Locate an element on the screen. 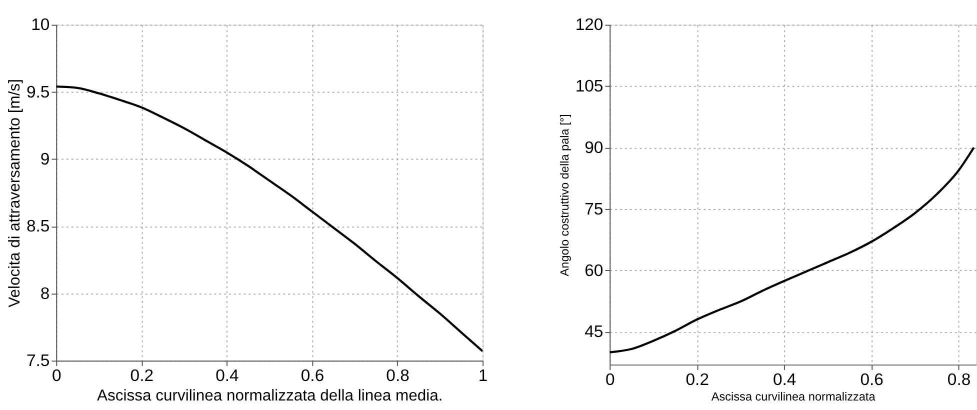  y-tick-label: 9.5 is located at coordinates (38, 92).